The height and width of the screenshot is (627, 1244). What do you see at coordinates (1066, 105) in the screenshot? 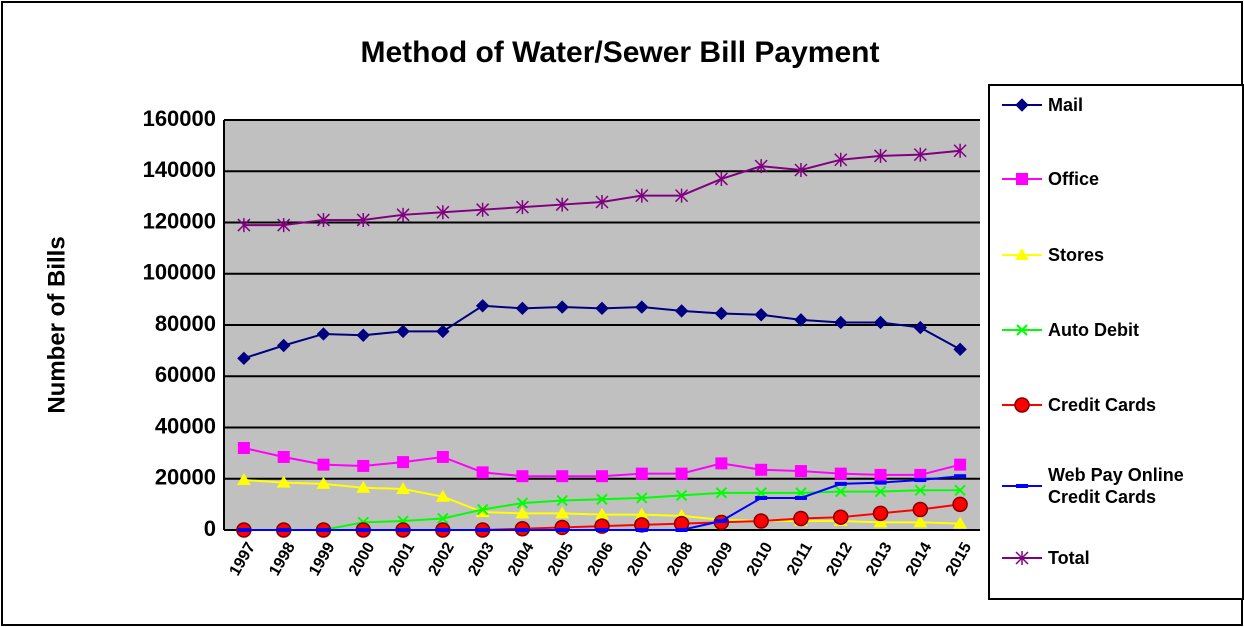
I see `legend-label: Mail` at bounding box center [1066, 105].